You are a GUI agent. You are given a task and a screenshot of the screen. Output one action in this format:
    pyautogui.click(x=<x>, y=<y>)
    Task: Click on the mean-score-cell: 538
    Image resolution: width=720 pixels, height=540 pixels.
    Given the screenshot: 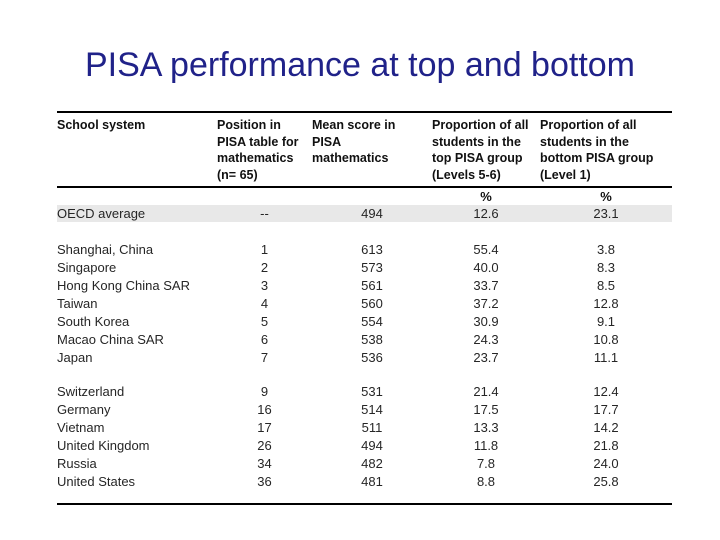 What is the action you would take?
    pyautogui.click(x=372, y=339)
    